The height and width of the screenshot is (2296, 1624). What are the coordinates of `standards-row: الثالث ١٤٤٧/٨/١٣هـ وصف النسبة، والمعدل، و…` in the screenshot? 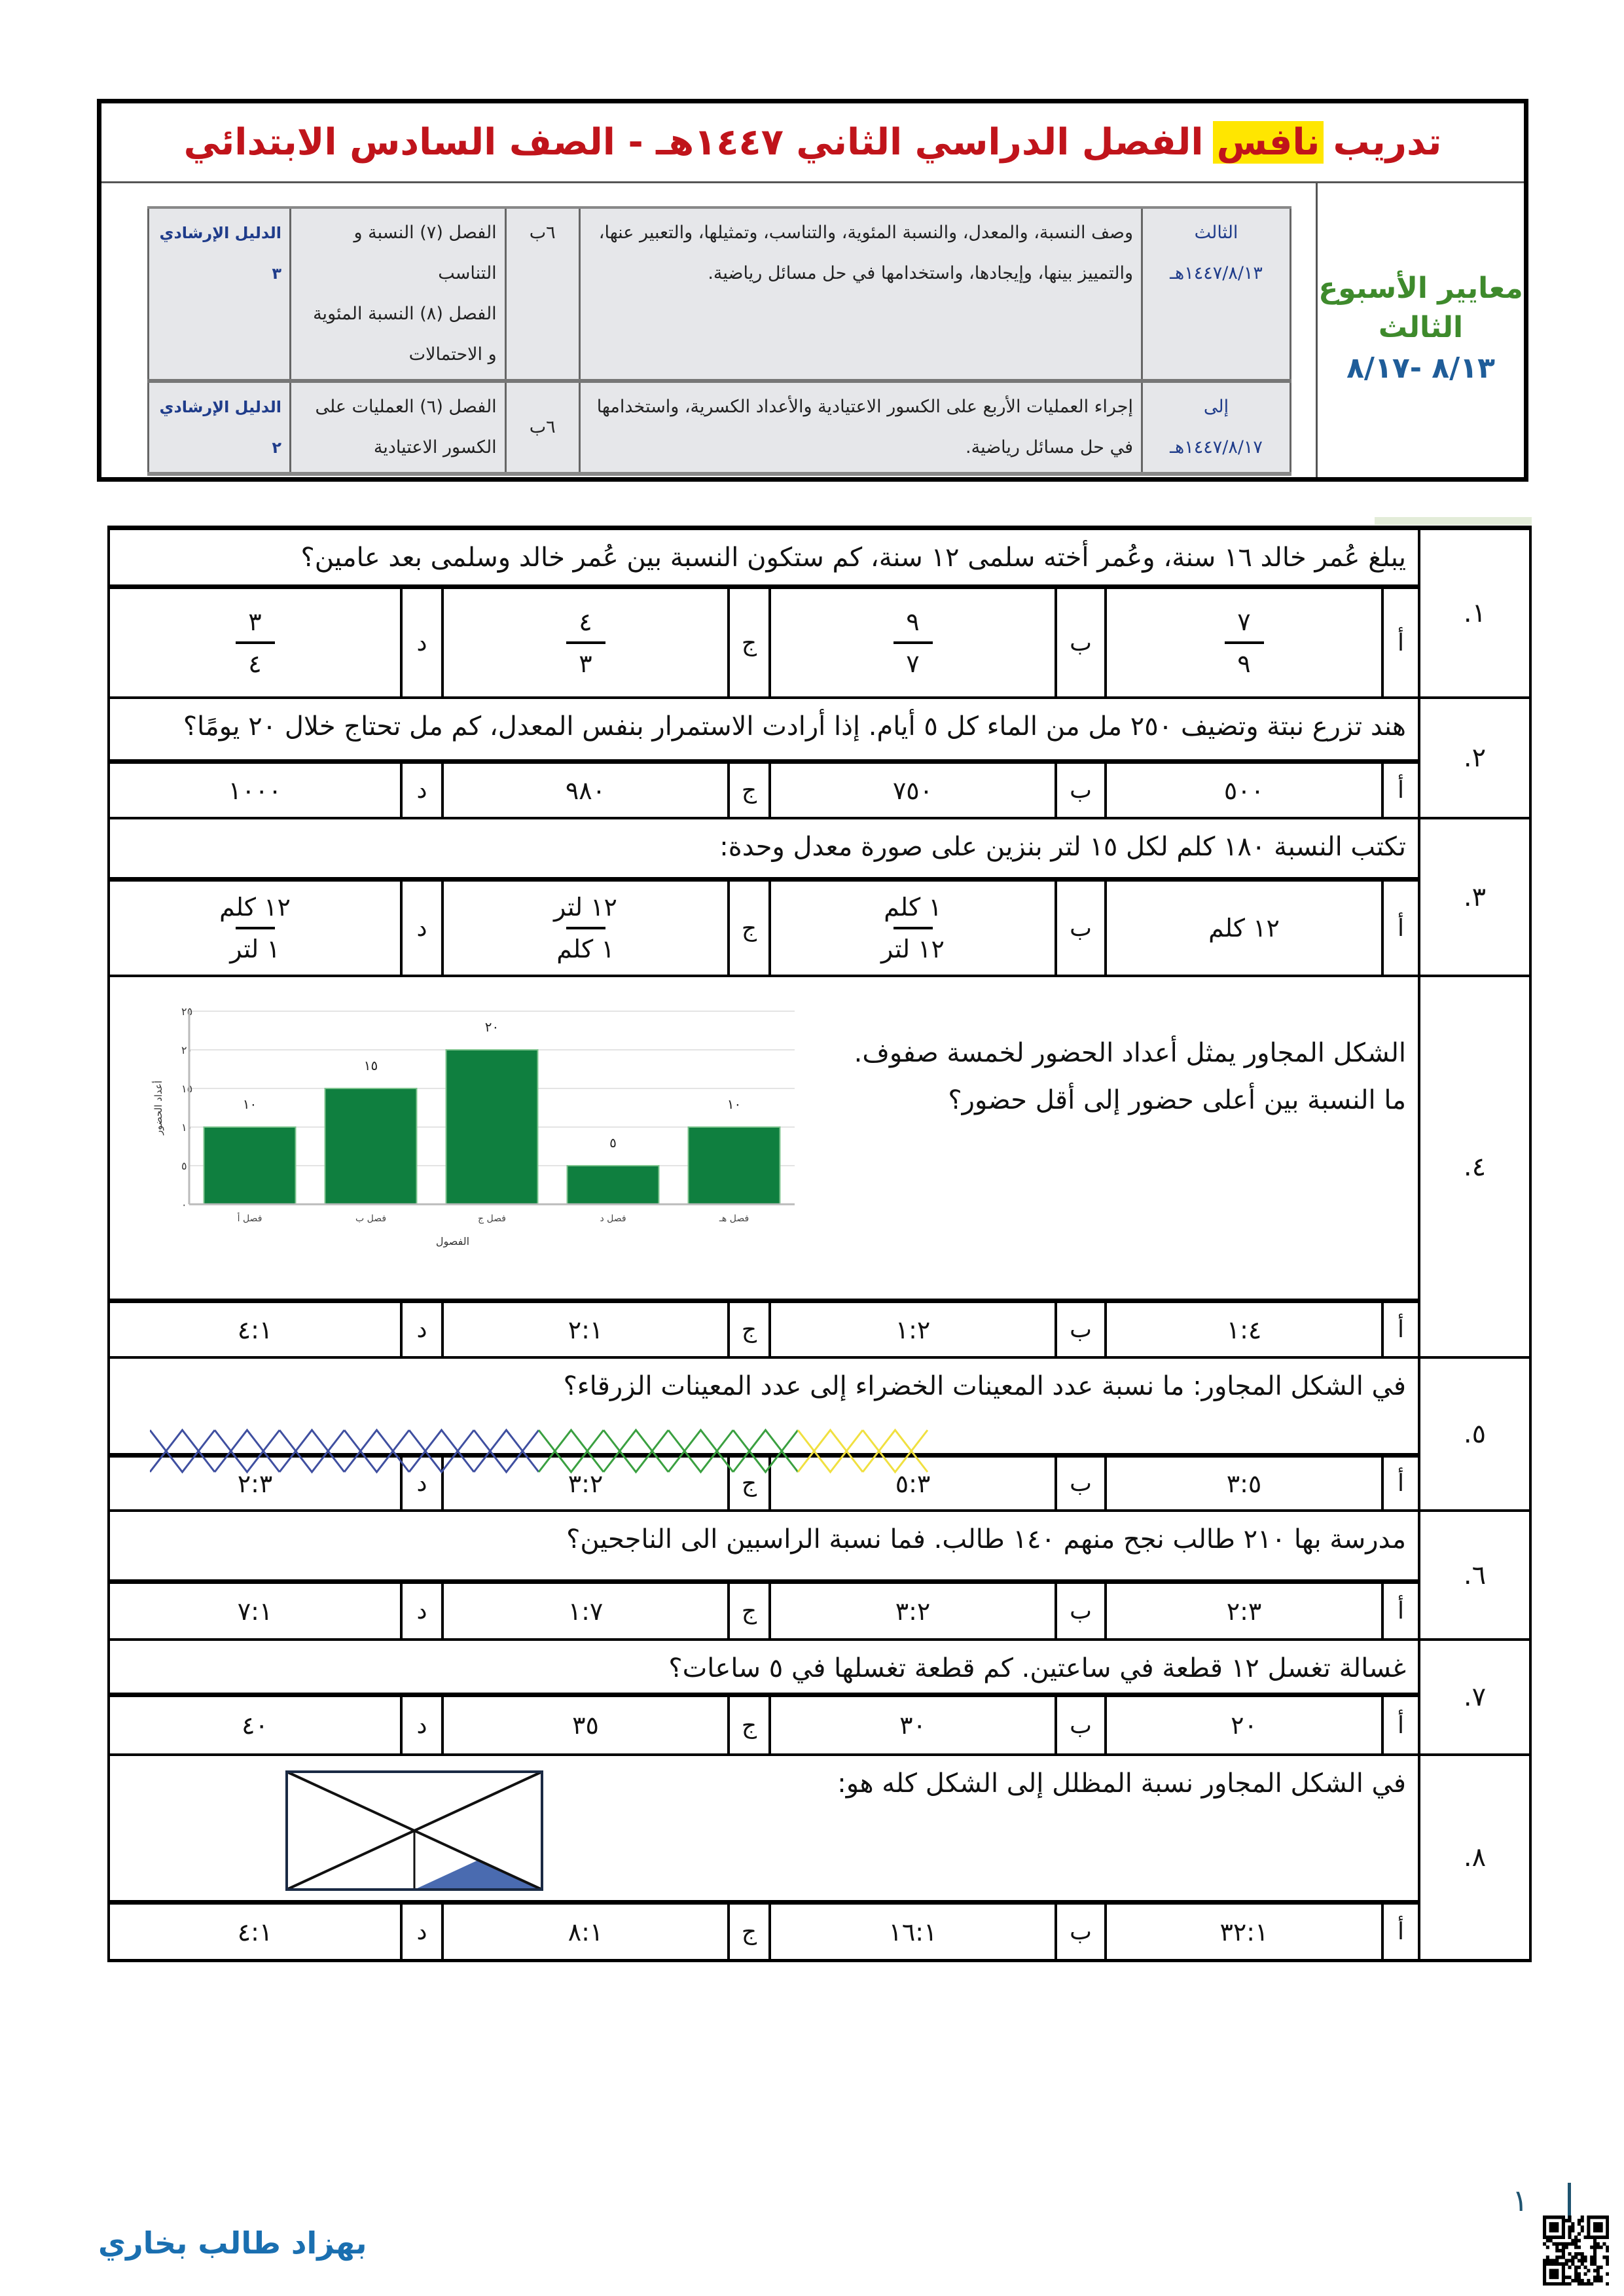 It's located at (719, 293).